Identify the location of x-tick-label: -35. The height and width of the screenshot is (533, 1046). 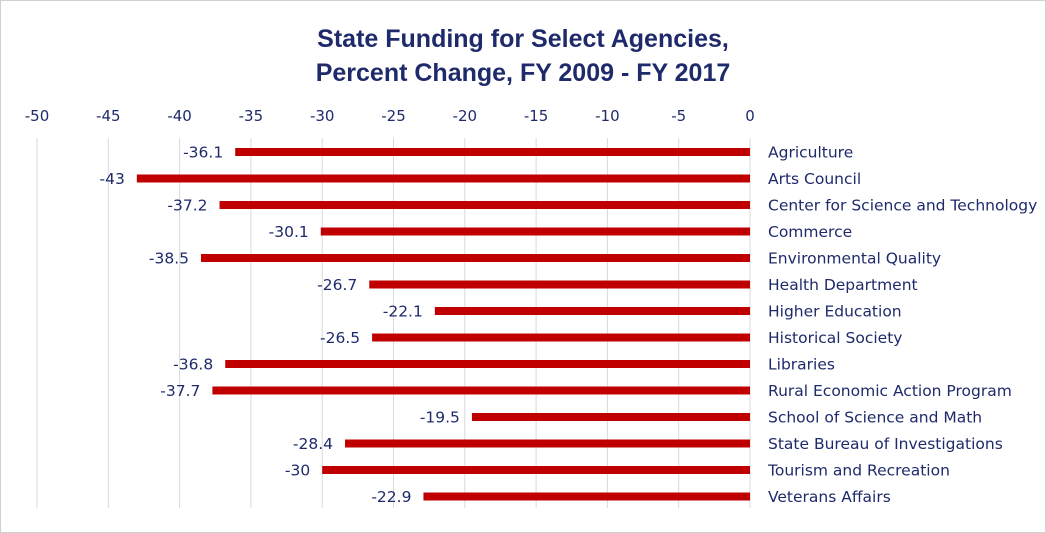
(251, 116).